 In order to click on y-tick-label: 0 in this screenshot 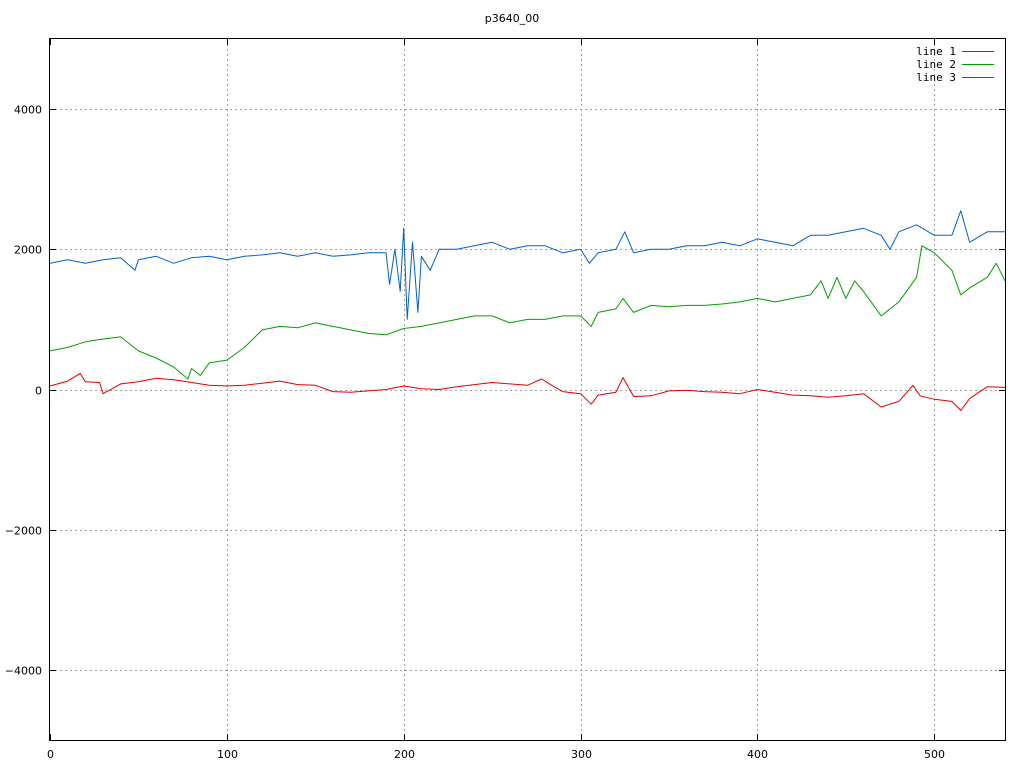, I will do `click(38, 391)`.